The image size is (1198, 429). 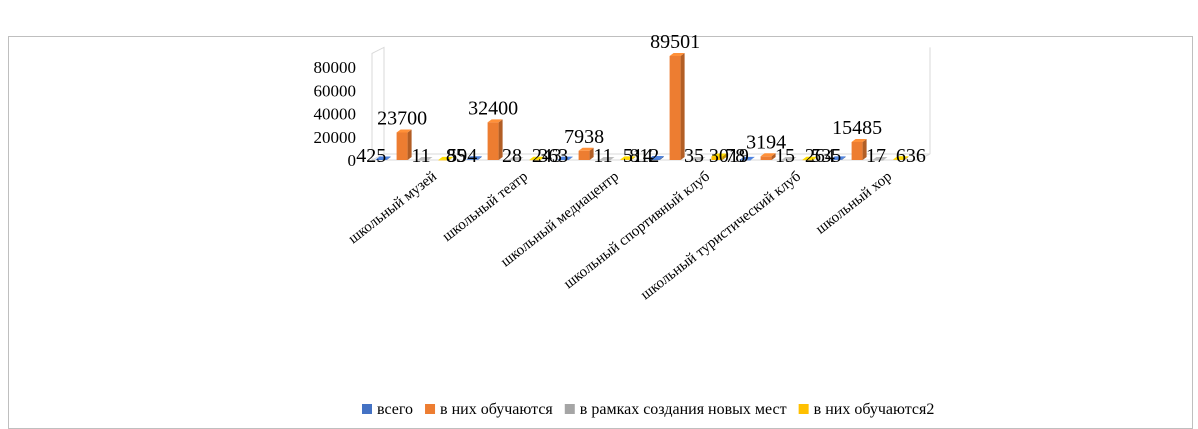 I want to click on legend-item: в них обучаются, so click(x=489, y=409).